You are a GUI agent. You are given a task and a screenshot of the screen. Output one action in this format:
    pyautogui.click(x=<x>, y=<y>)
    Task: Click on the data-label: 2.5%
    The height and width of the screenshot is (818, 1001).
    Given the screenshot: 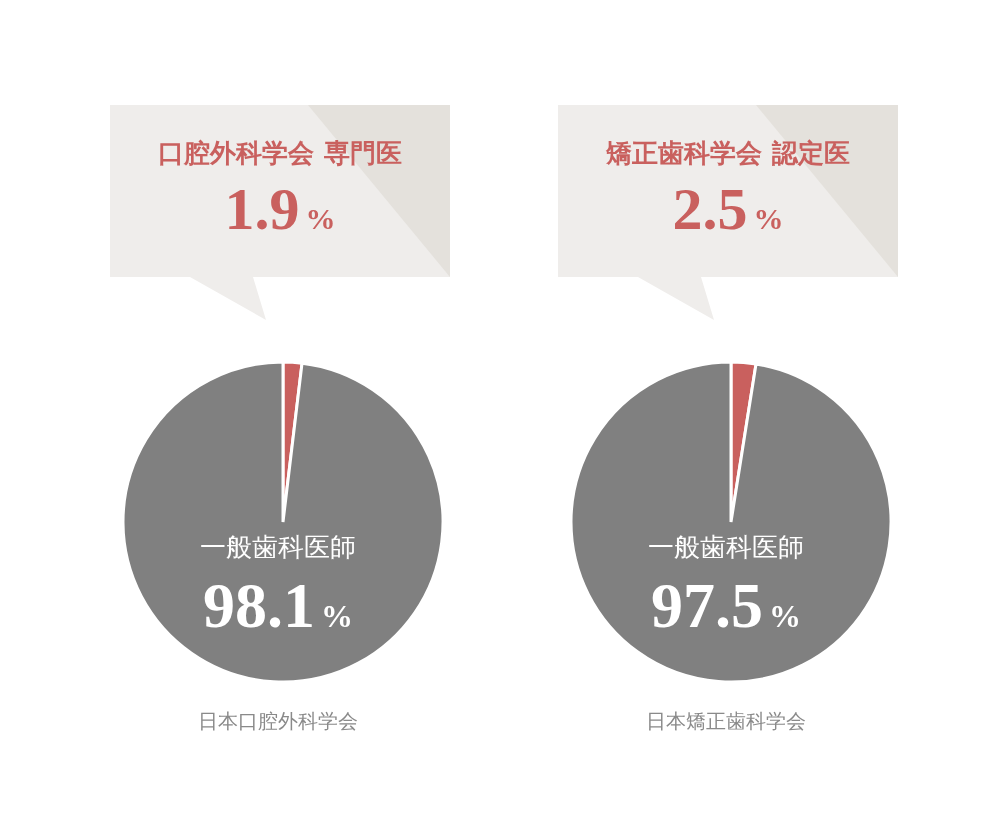 What is the action you would take?
    pyautogui.click(x=728, y=209)
    